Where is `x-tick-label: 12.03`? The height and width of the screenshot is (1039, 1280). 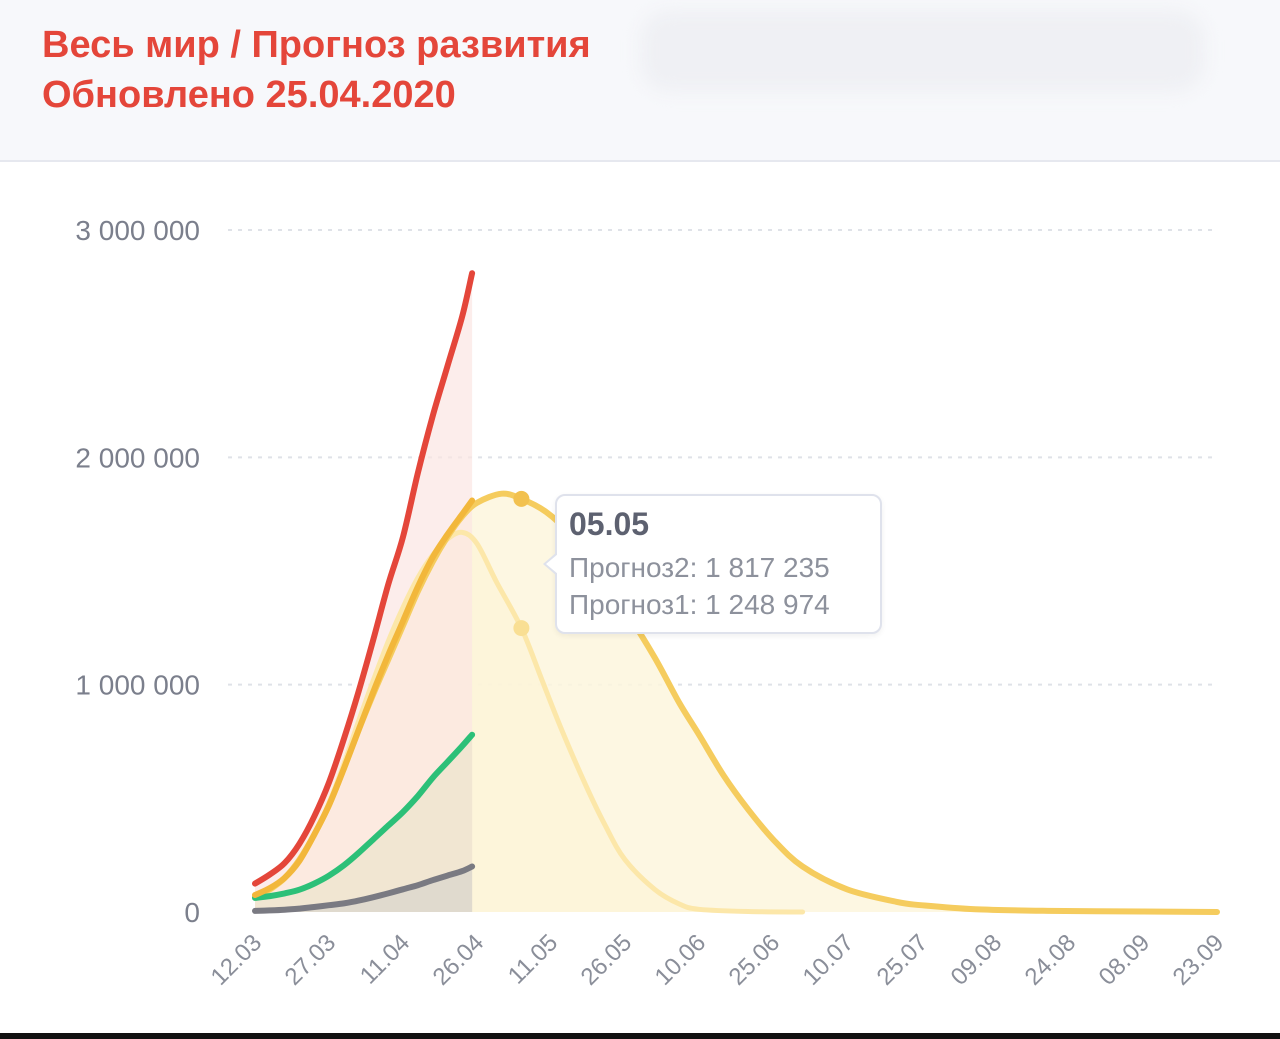
x-tick-label: 12.03 is located at coordinates (237, 960).